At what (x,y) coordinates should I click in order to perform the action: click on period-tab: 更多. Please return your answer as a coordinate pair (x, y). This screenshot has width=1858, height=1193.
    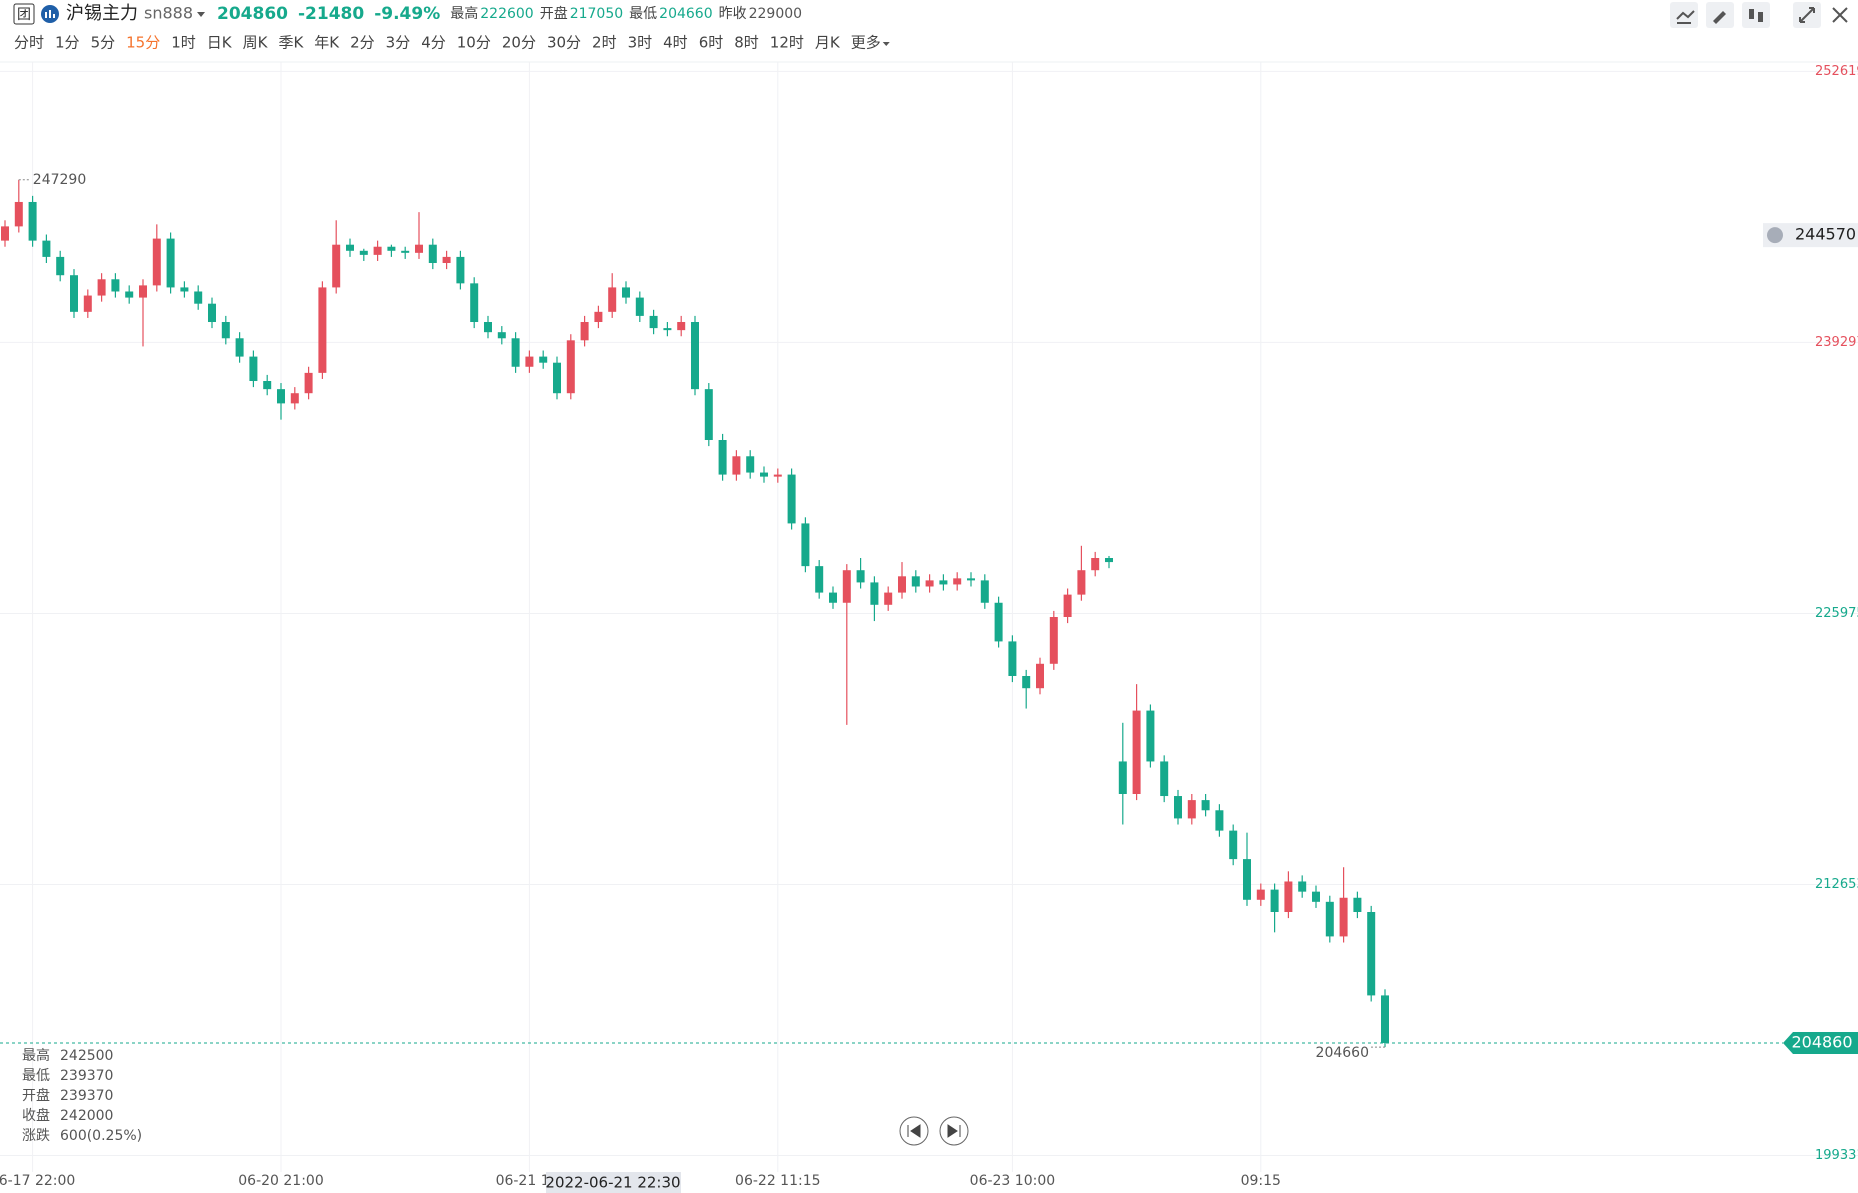
    Looking at the image, I should click on (866, 43).